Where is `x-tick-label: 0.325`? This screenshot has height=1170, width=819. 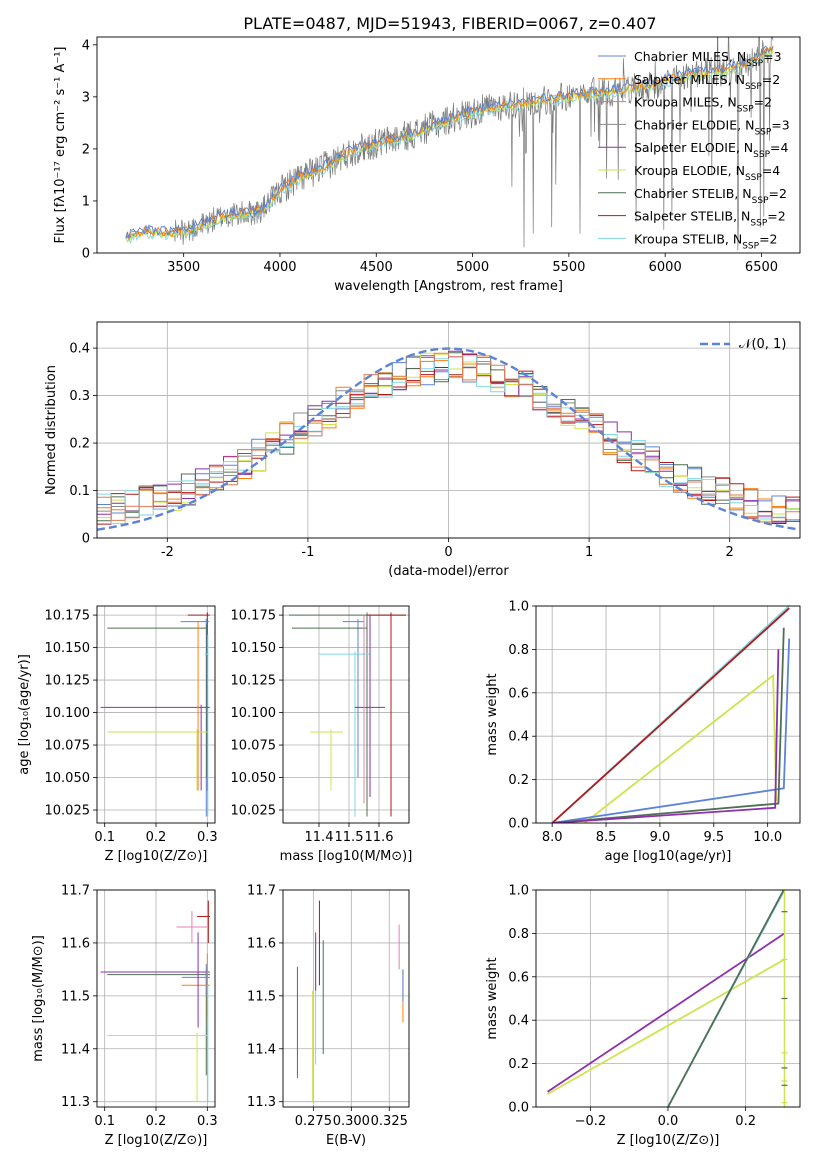
x-tick-label: 0.325 is located at coordinates (389, 1121).